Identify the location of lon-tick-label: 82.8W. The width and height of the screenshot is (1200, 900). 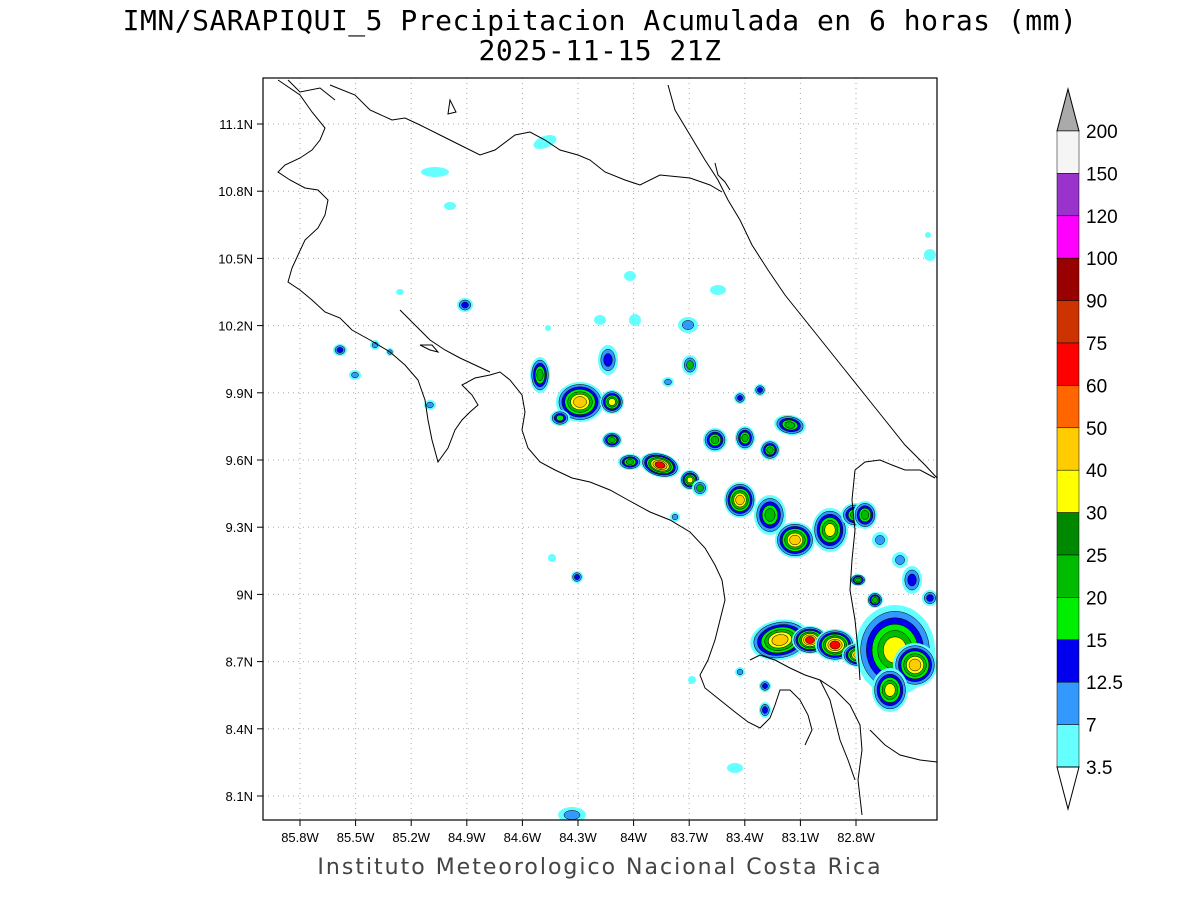
(856, 837).